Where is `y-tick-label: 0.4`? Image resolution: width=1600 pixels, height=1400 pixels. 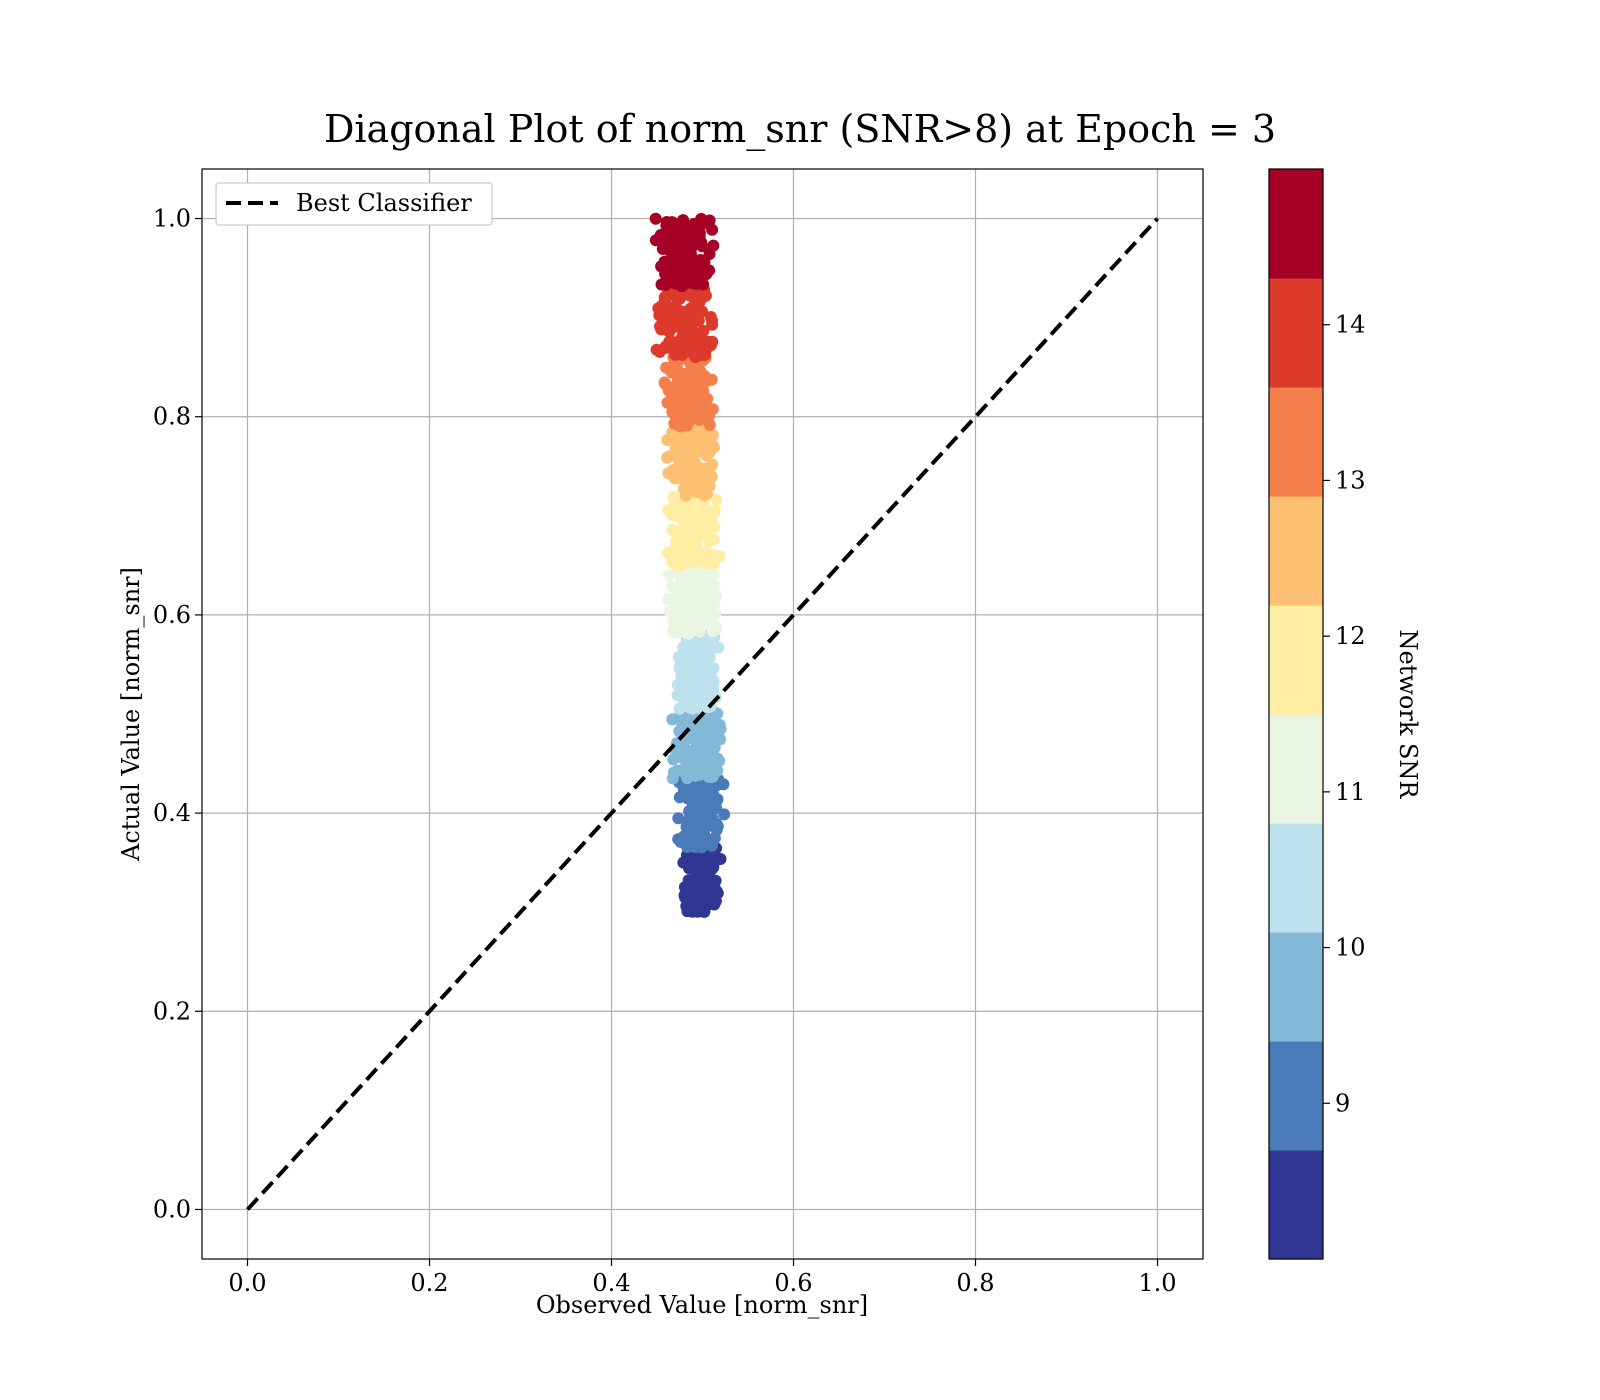 y-tick-label: 0.4 is located at coordinates (172, 813).